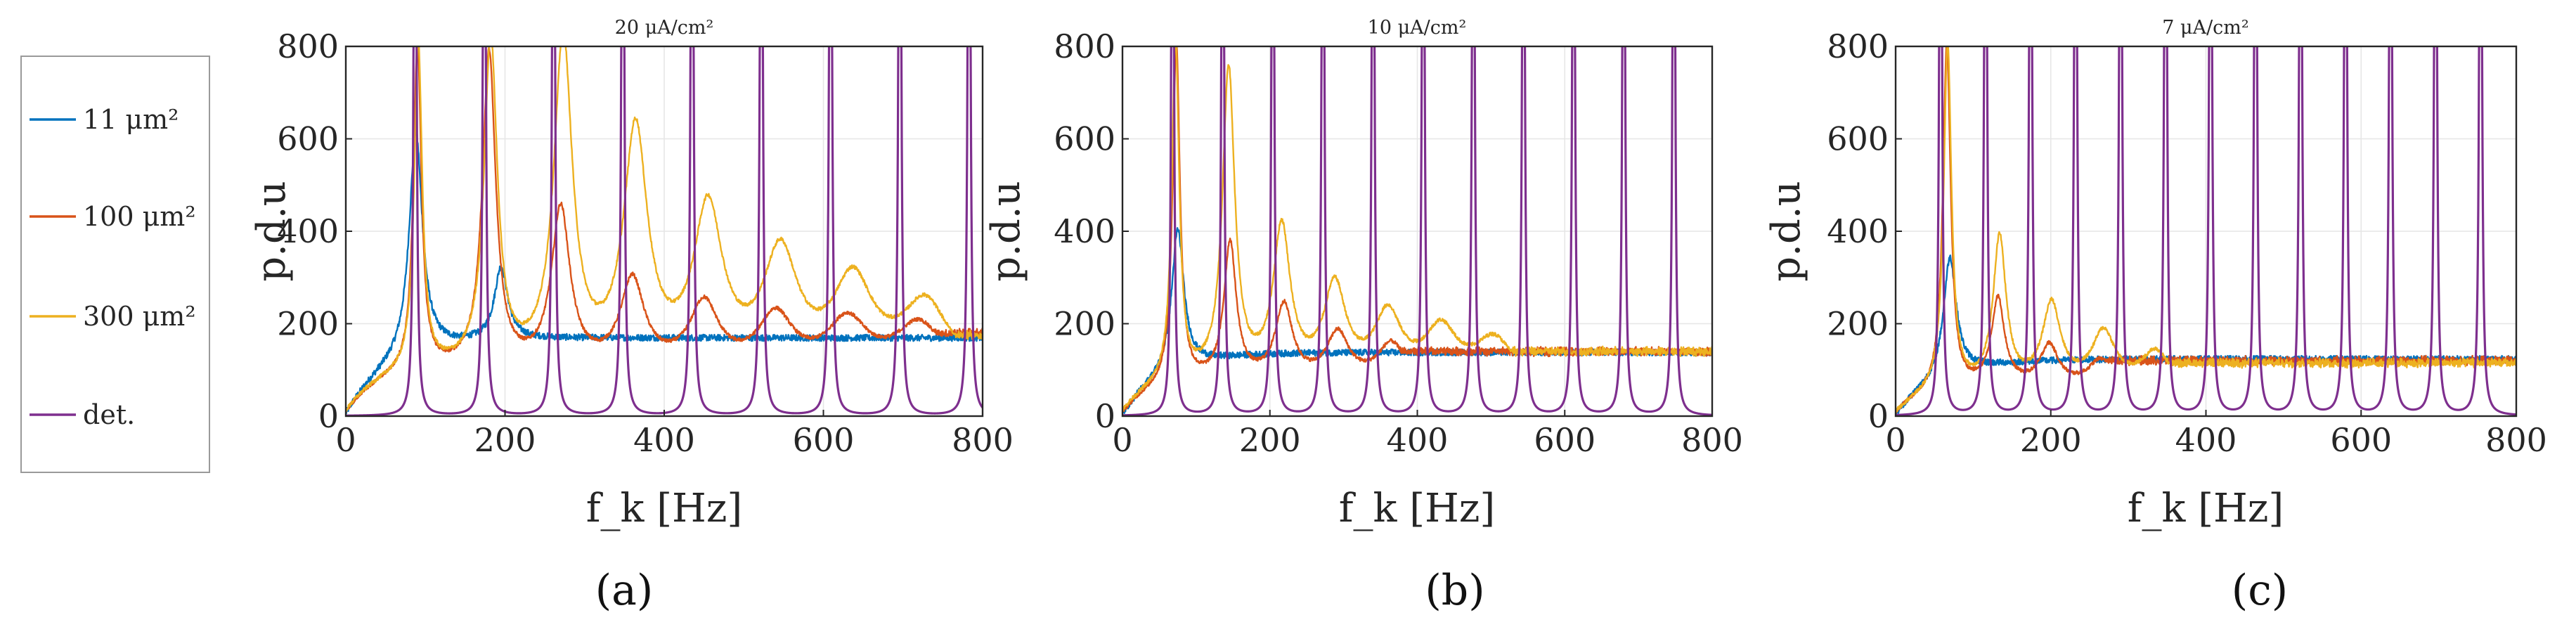 The image size is (2576, 627). Describe the element at coordinates (625, 590) in the screenshot. I see `panel-a-subfigure-label: (a)` at that location.